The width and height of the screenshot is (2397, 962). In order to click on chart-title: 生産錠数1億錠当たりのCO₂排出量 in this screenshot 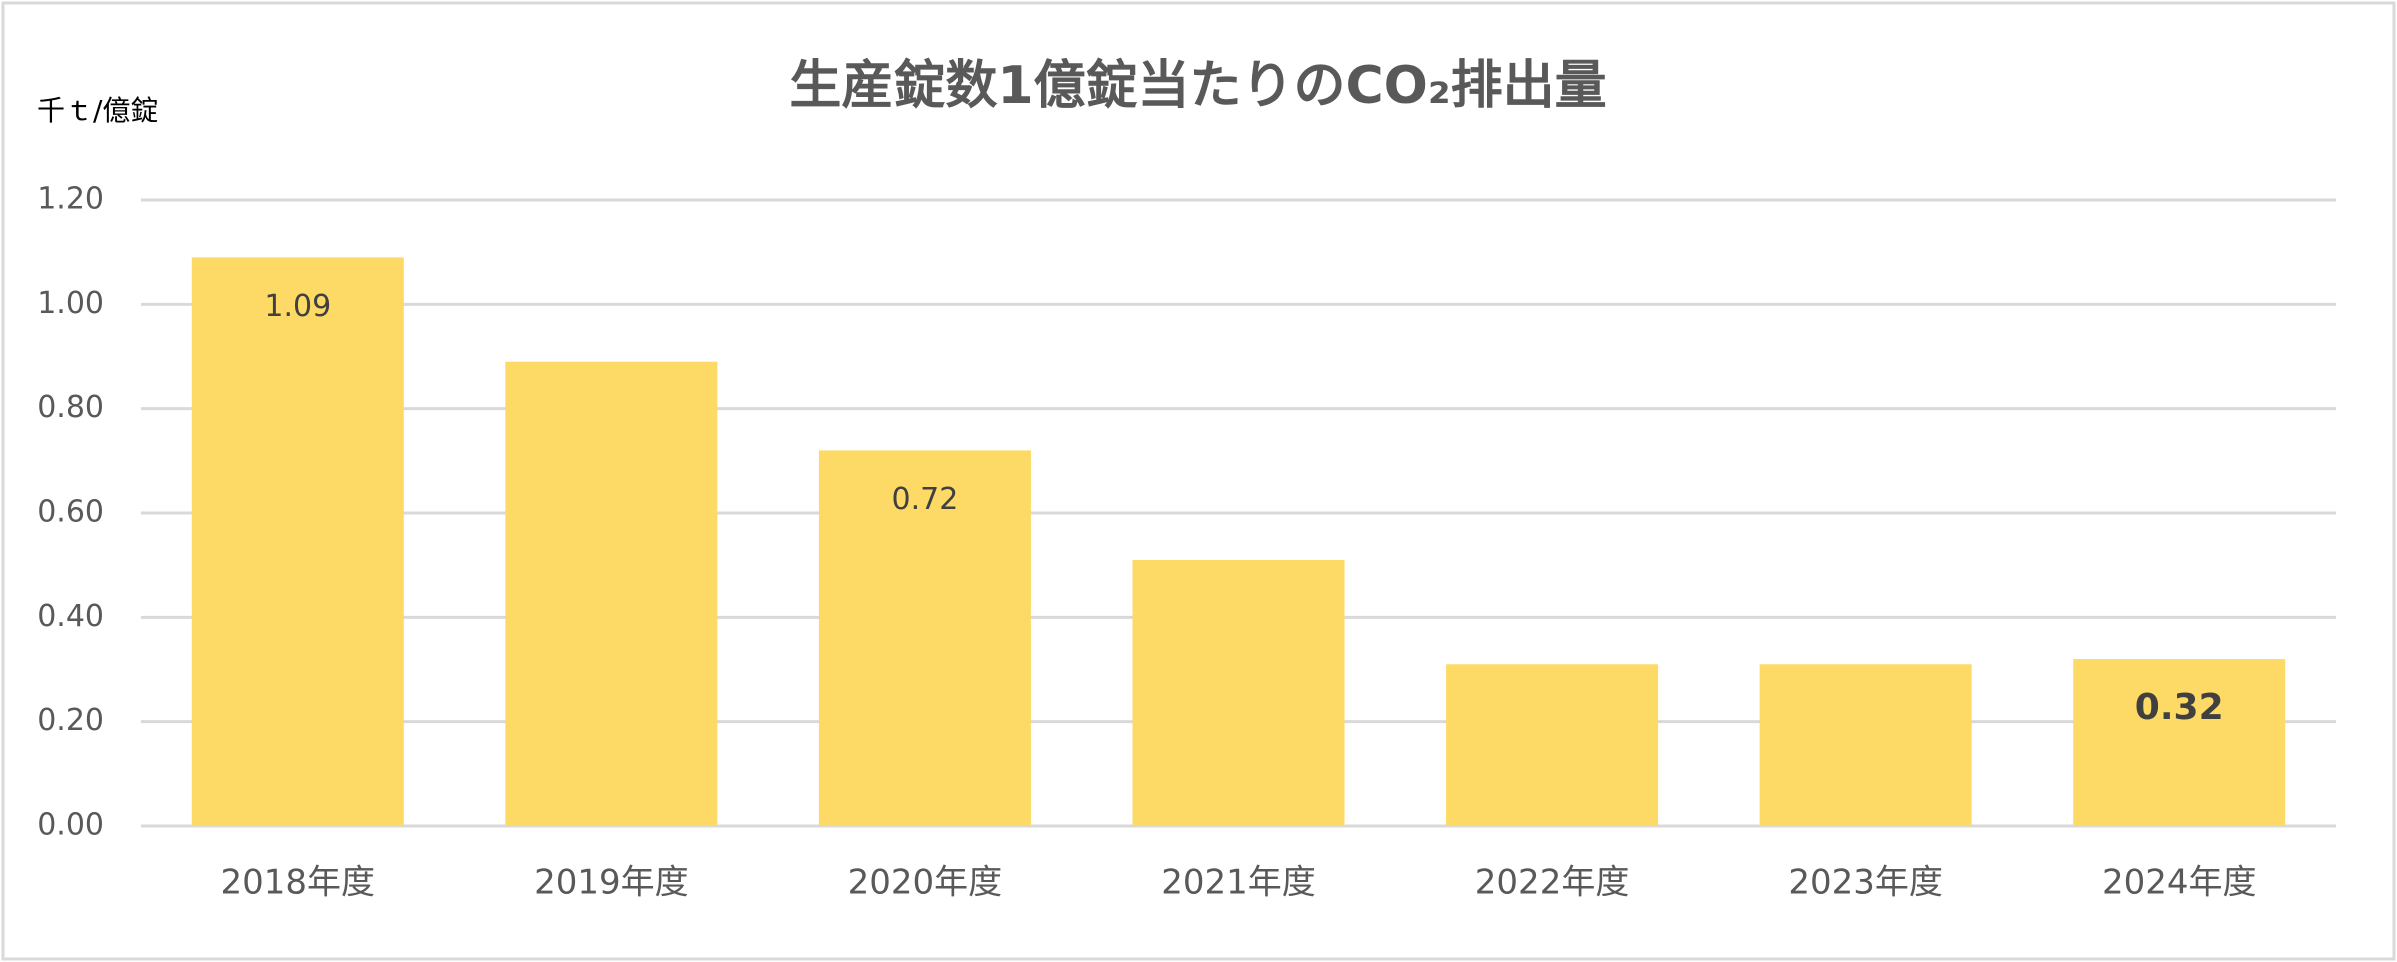, I will do `click(1197, 86)`.